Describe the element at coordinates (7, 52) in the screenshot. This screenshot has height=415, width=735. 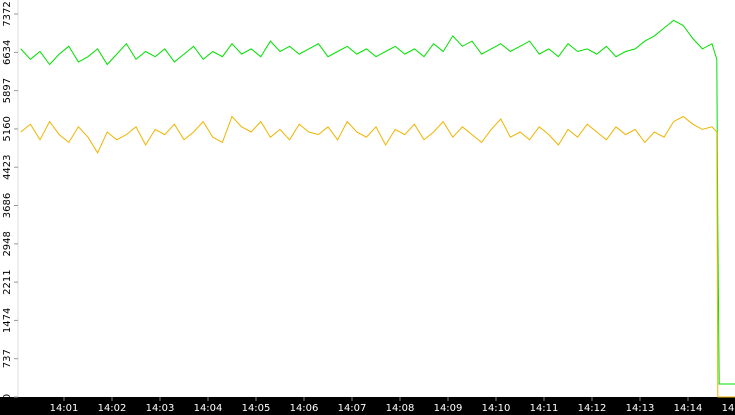
I see `y-tick-label: 6634` at that location.